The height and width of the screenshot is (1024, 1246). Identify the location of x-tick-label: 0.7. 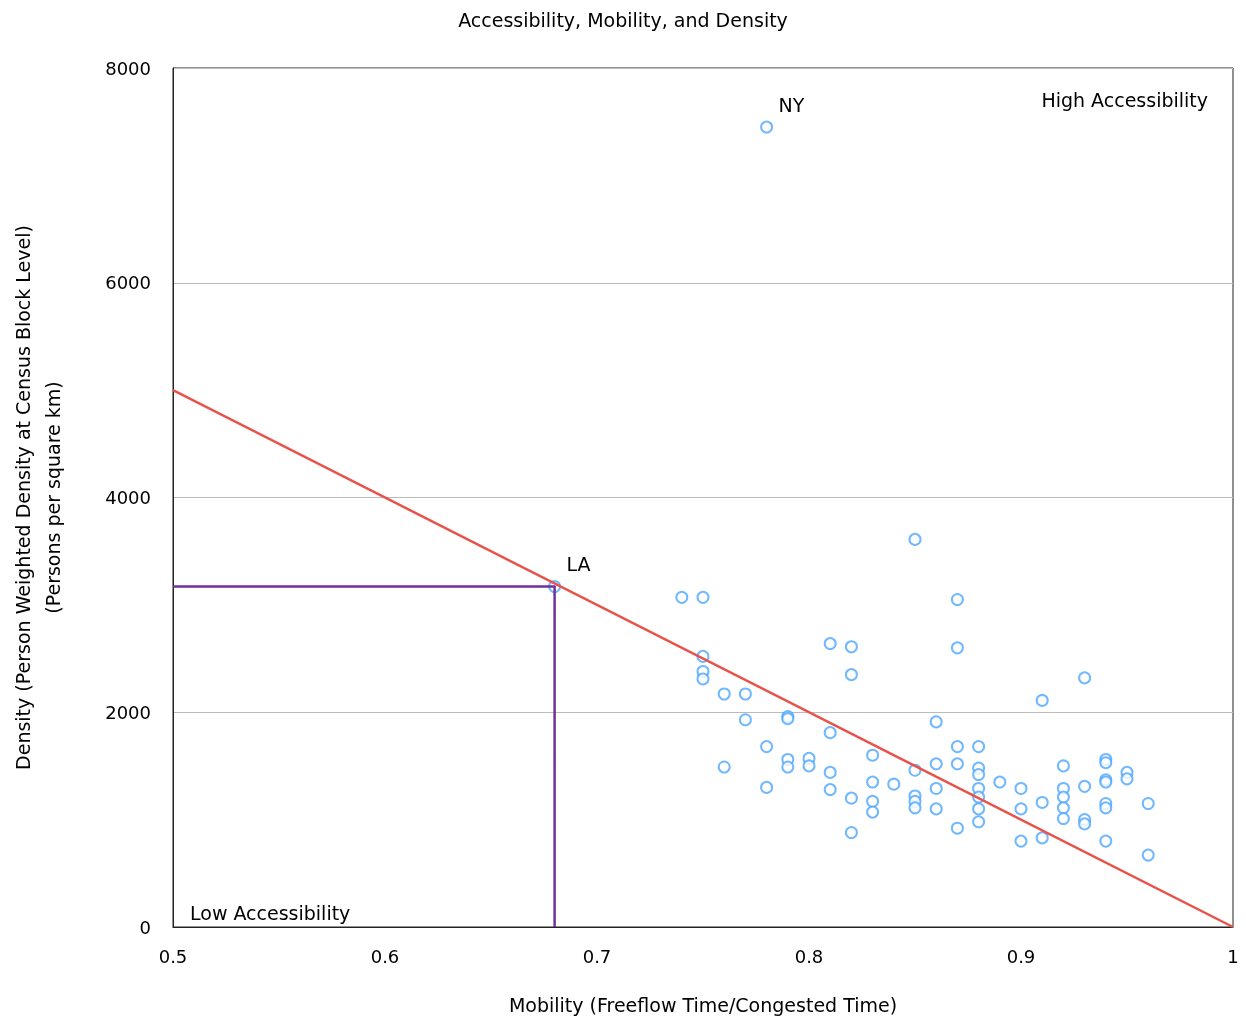
(597, 956).